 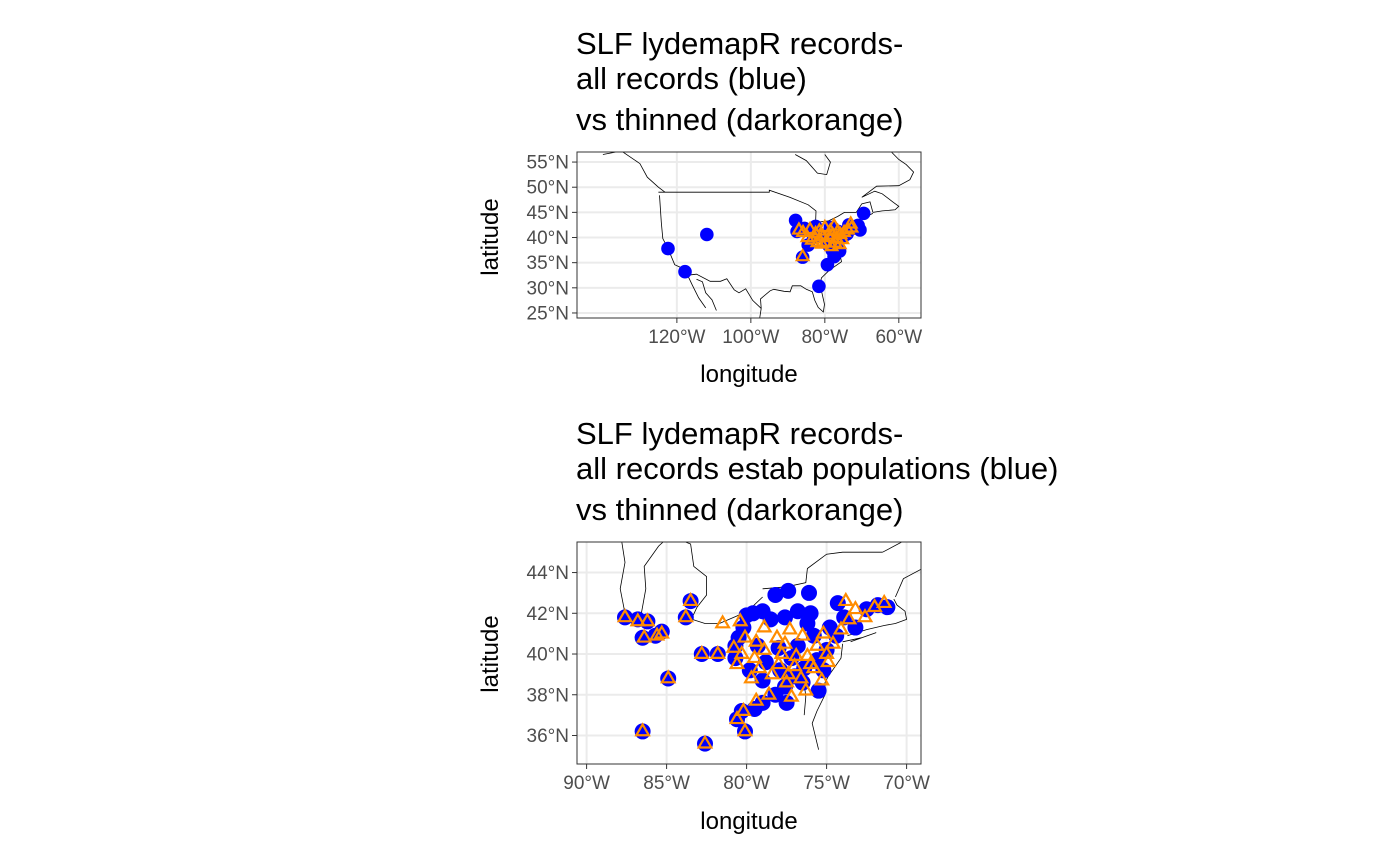 What do you see at coordinates (552, 655) in the screenshot?
I see `chart-2-y-axis: 36°N 38°N 40°N 42°N 44°N` at bounding box center [552, 655].